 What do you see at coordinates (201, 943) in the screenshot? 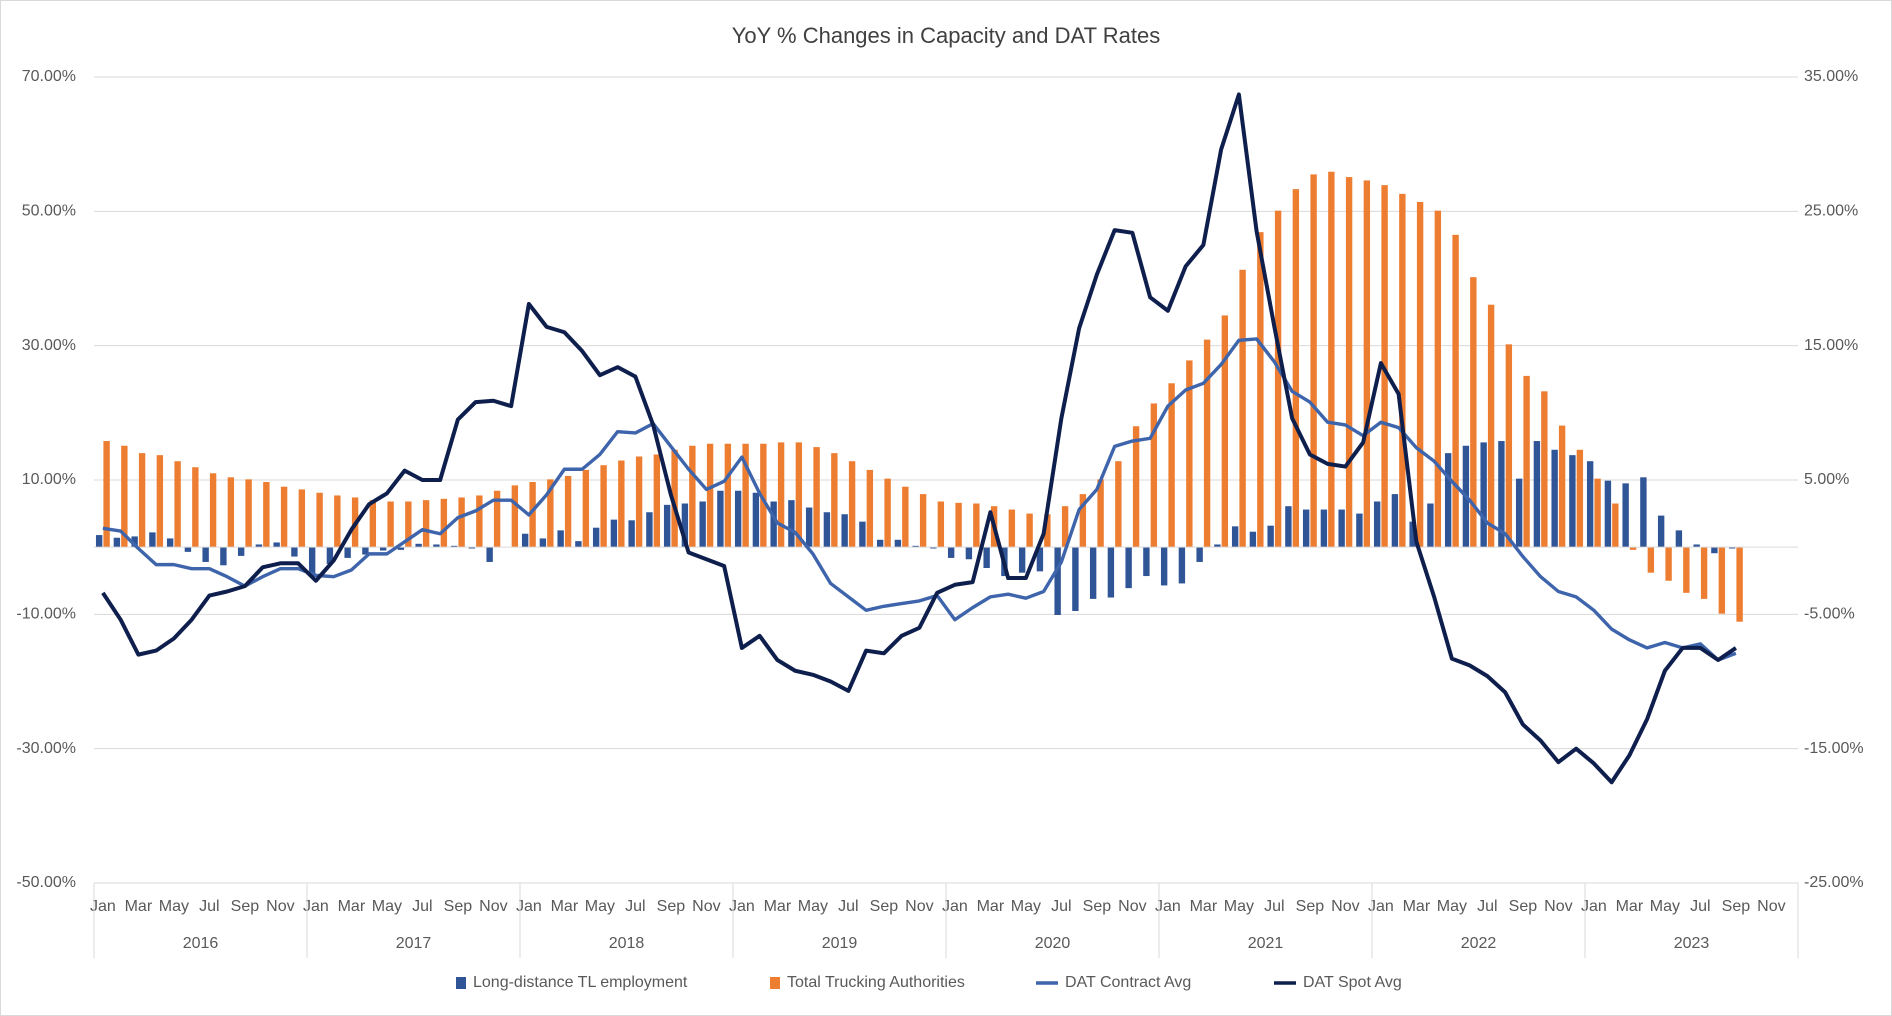
I see `year-label: 2016` at bounding box center [201, 943].